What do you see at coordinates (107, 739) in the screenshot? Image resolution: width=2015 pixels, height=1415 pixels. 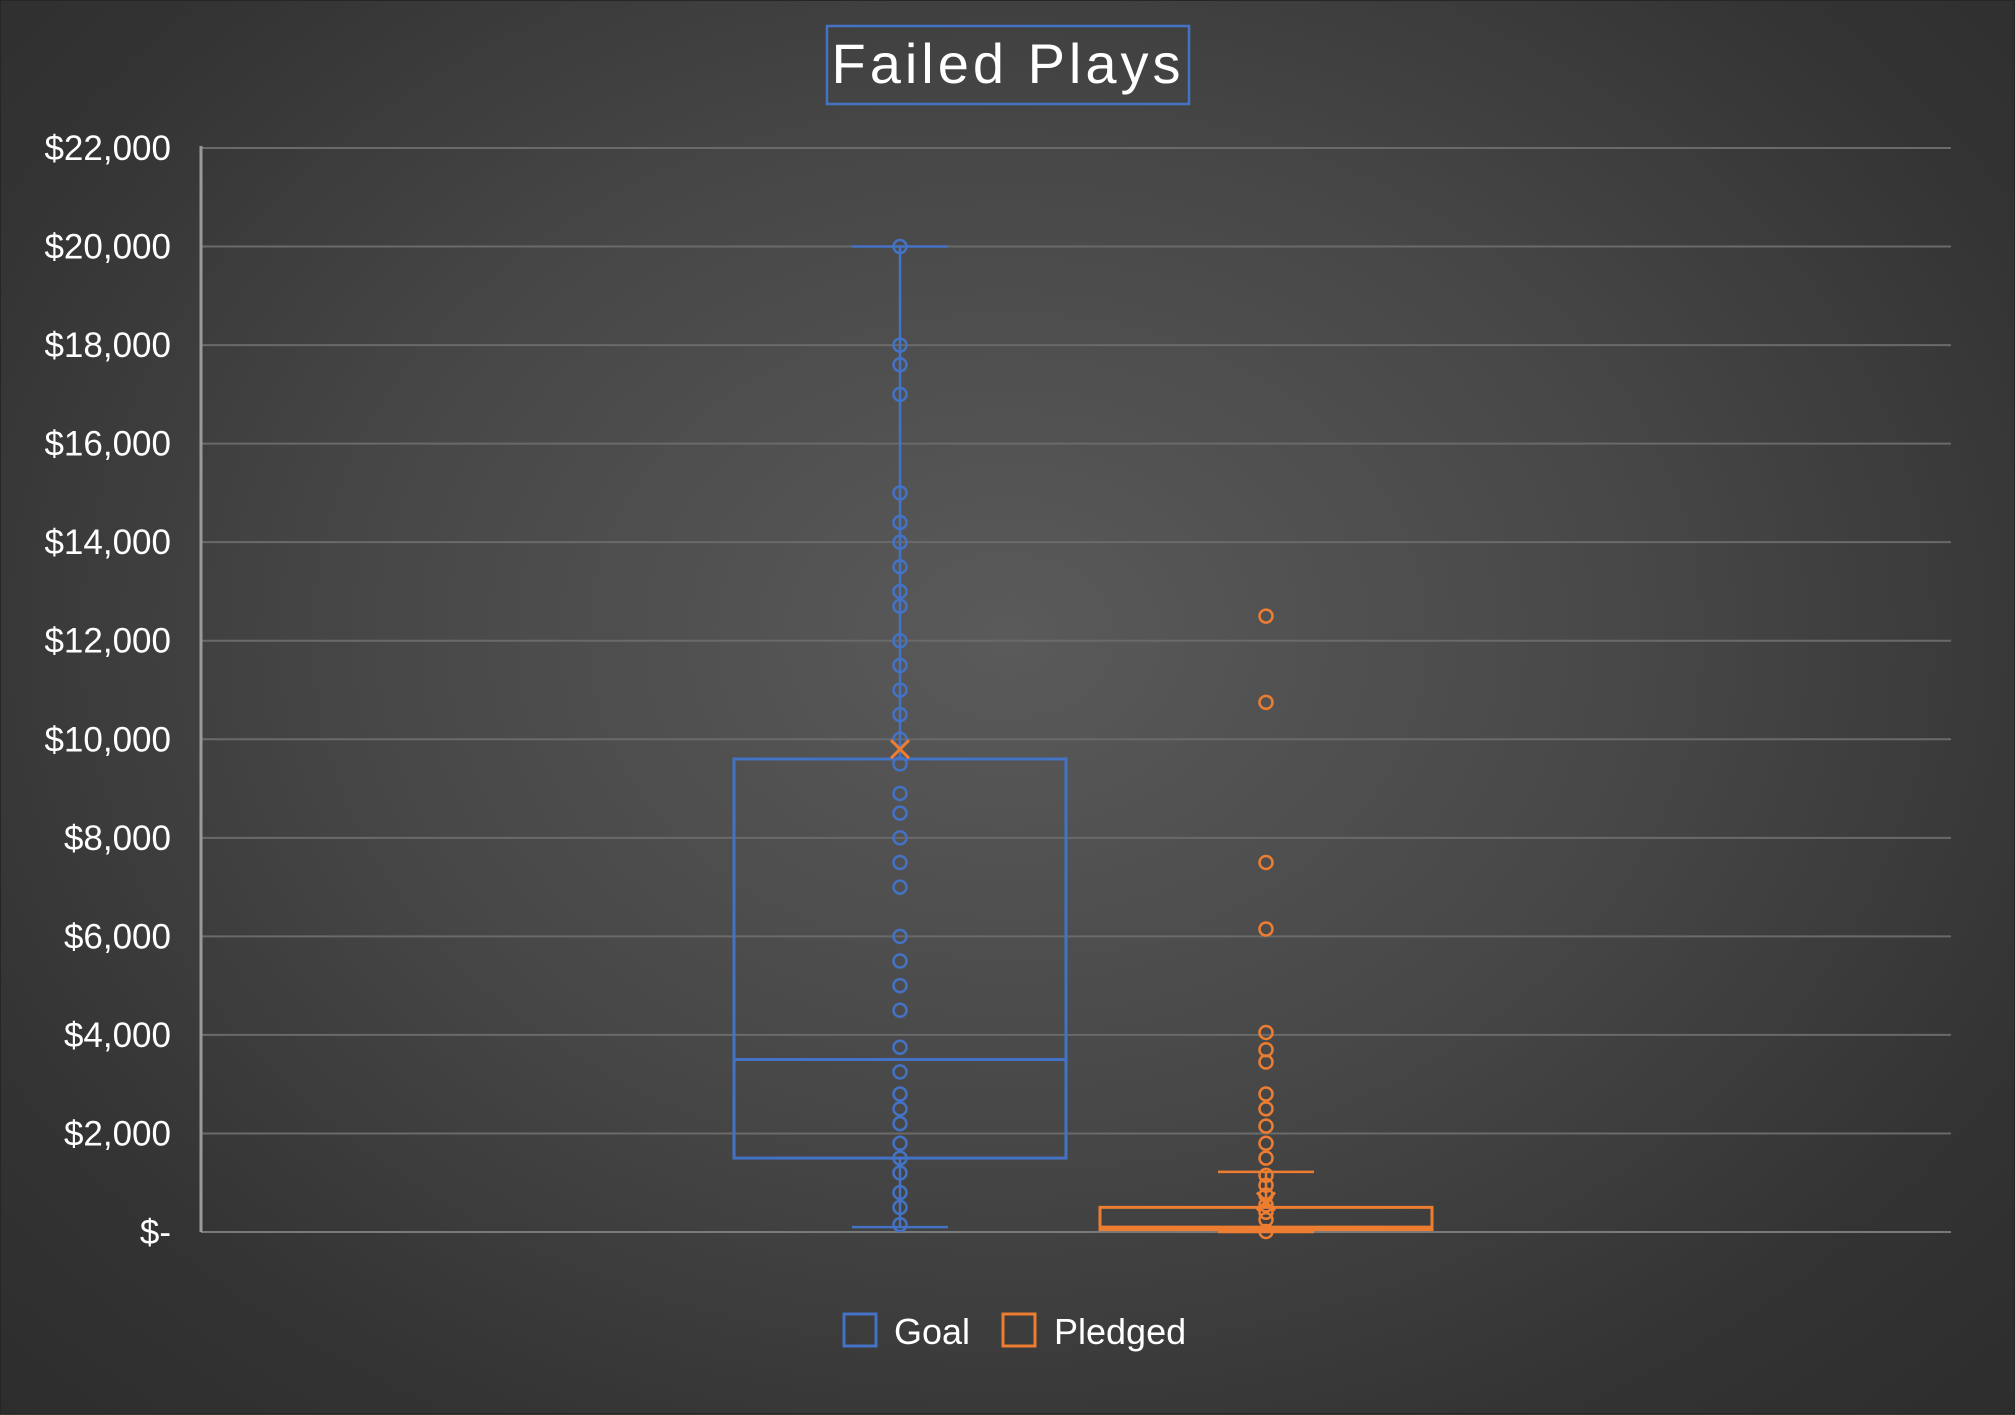 I see `y-tick-label-5: $10,000` at bounding box center [107, 739].